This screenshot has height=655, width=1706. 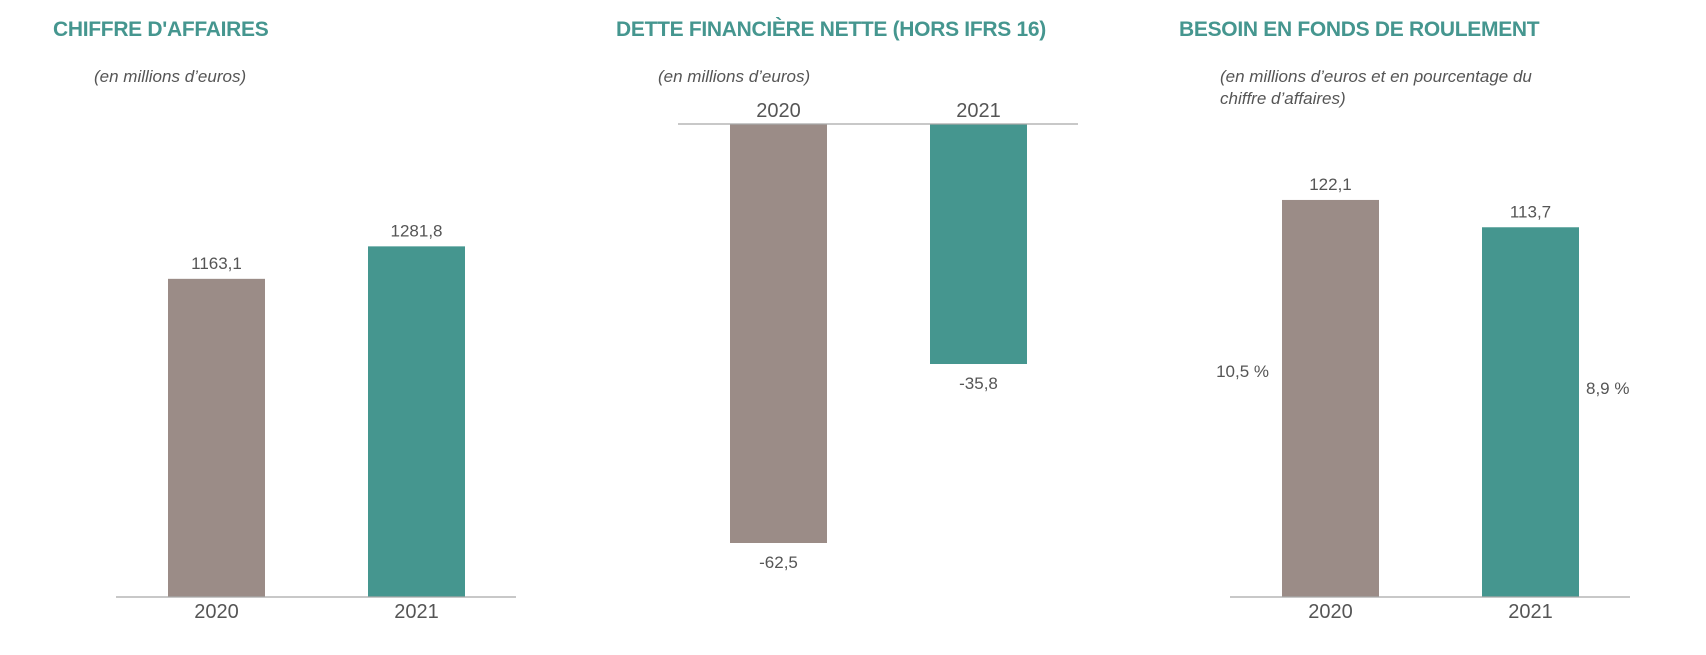 What do you see at coordinates (161, 29) in the screenshot?
I see `chart-title: CHIFFRE D'AFFAIRES` at bounding box center [161, 29].